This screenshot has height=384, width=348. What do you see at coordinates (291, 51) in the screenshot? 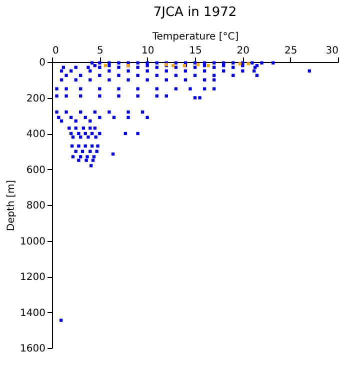
I see `x-tick-label: 25` at bounding box center [291, 51].